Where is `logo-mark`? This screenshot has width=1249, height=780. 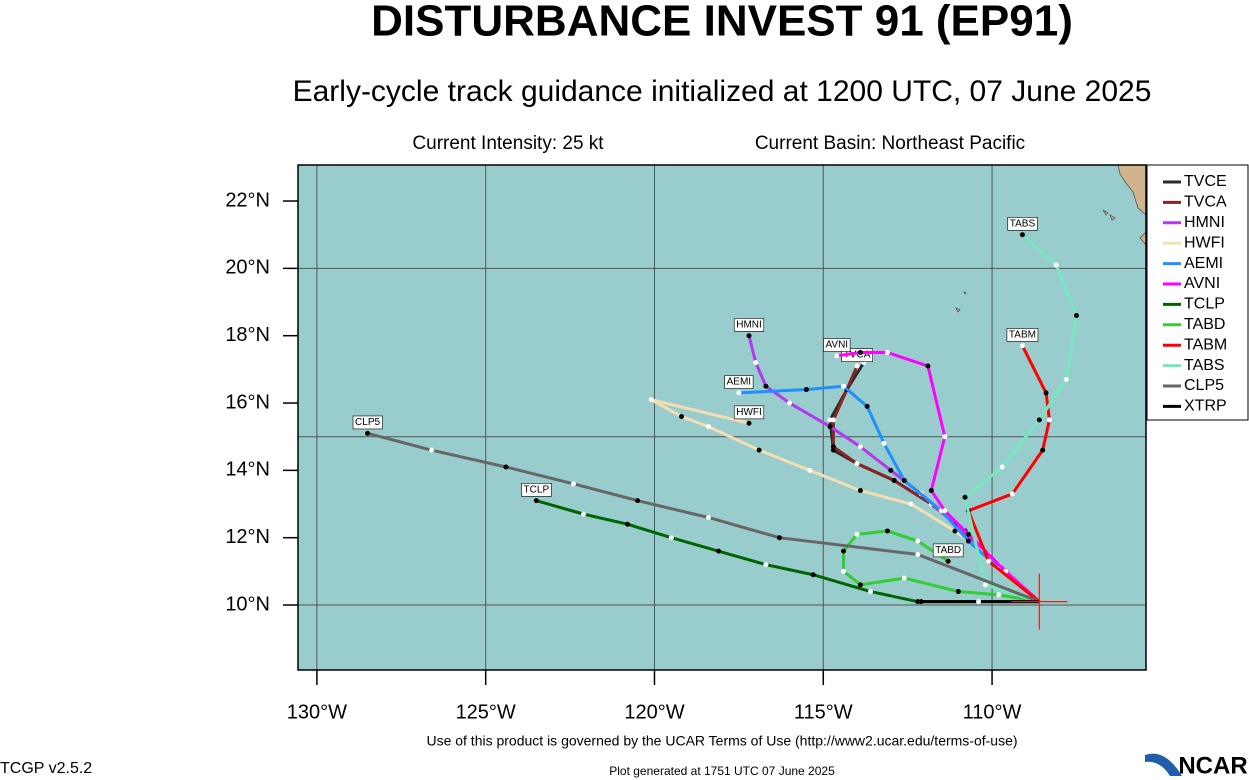 logo-mark is located at coordinates (1163, 764).